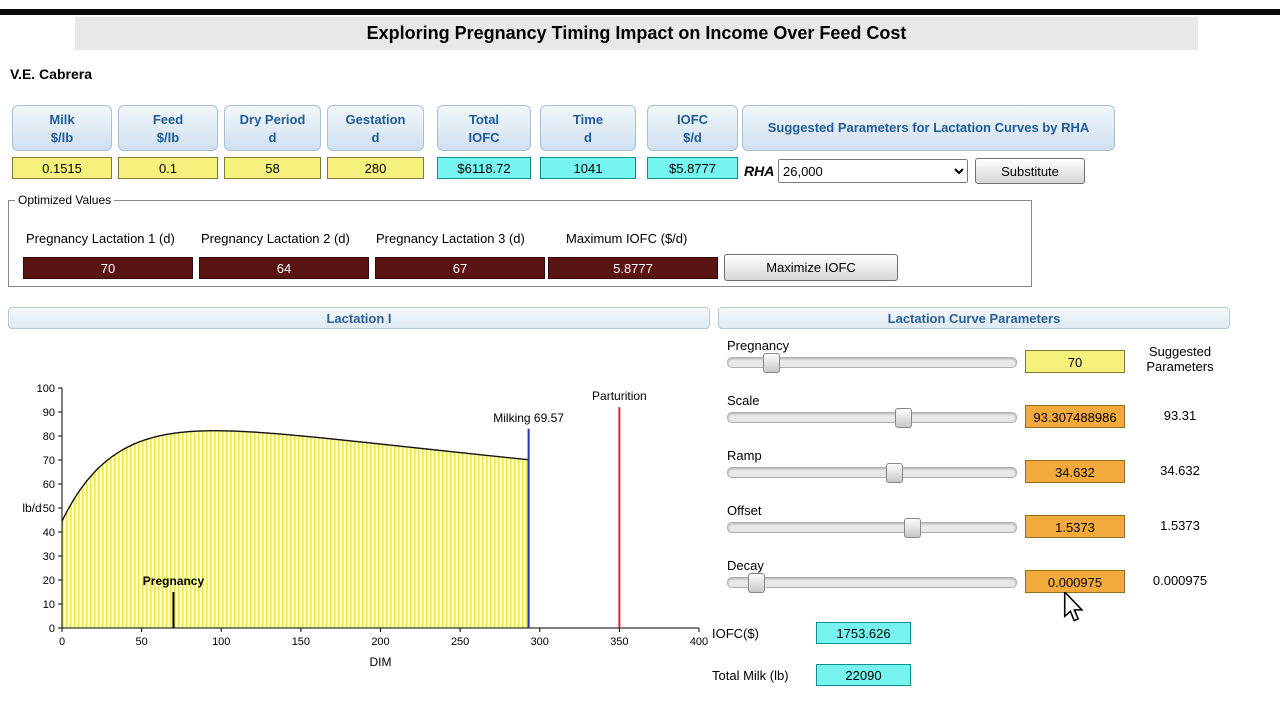 The height and width of the screenshot is (720, 1280). Describe the element at coordinates (863, 675) in the screenshot. I see `total-milk-value: 22090` at that location.